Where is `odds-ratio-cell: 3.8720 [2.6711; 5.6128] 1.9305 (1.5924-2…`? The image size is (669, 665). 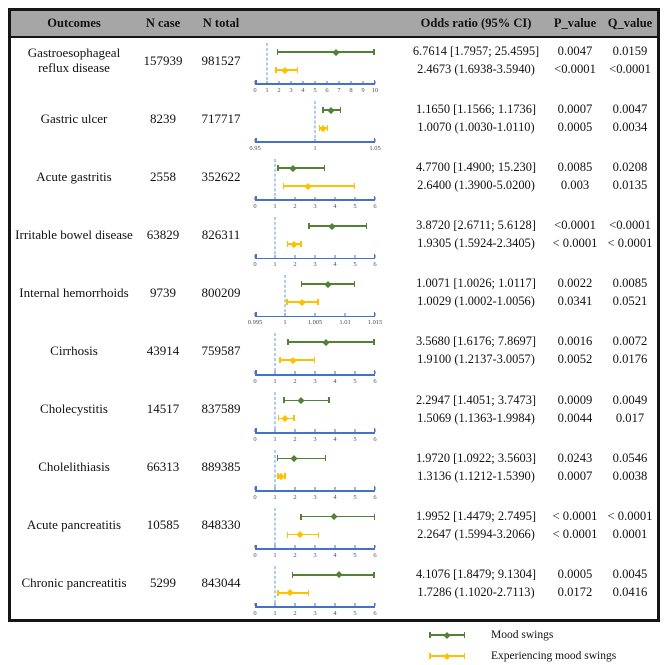
odds-ratio-cell: 3.8720 [2.6711; 5.6128] 1.9305 (1.5924-2… is located at coordinates (476, 241).